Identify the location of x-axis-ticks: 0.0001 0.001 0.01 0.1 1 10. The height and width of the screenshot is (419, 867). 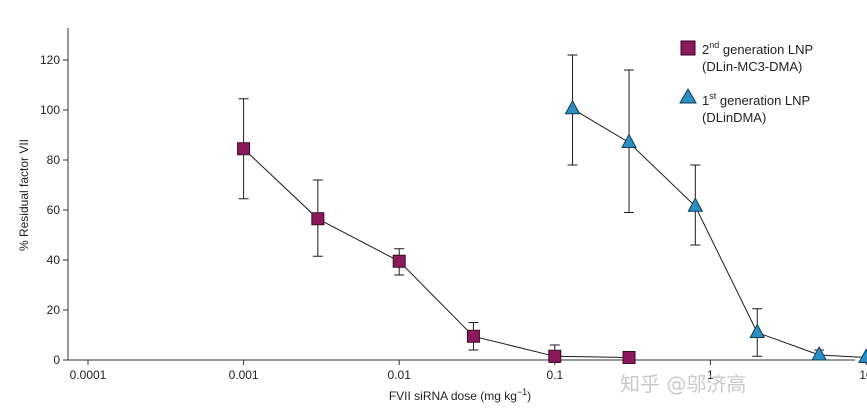
(468, 371).